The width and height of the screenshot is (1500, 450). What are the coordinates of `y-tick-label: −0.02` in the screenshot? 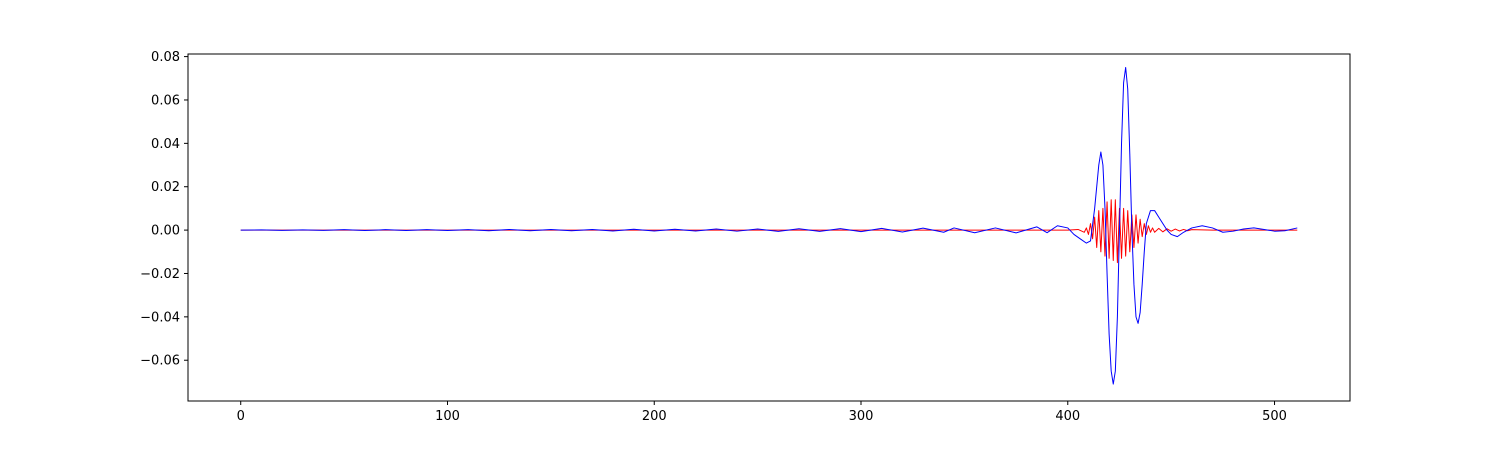 It's located at (160, 274).